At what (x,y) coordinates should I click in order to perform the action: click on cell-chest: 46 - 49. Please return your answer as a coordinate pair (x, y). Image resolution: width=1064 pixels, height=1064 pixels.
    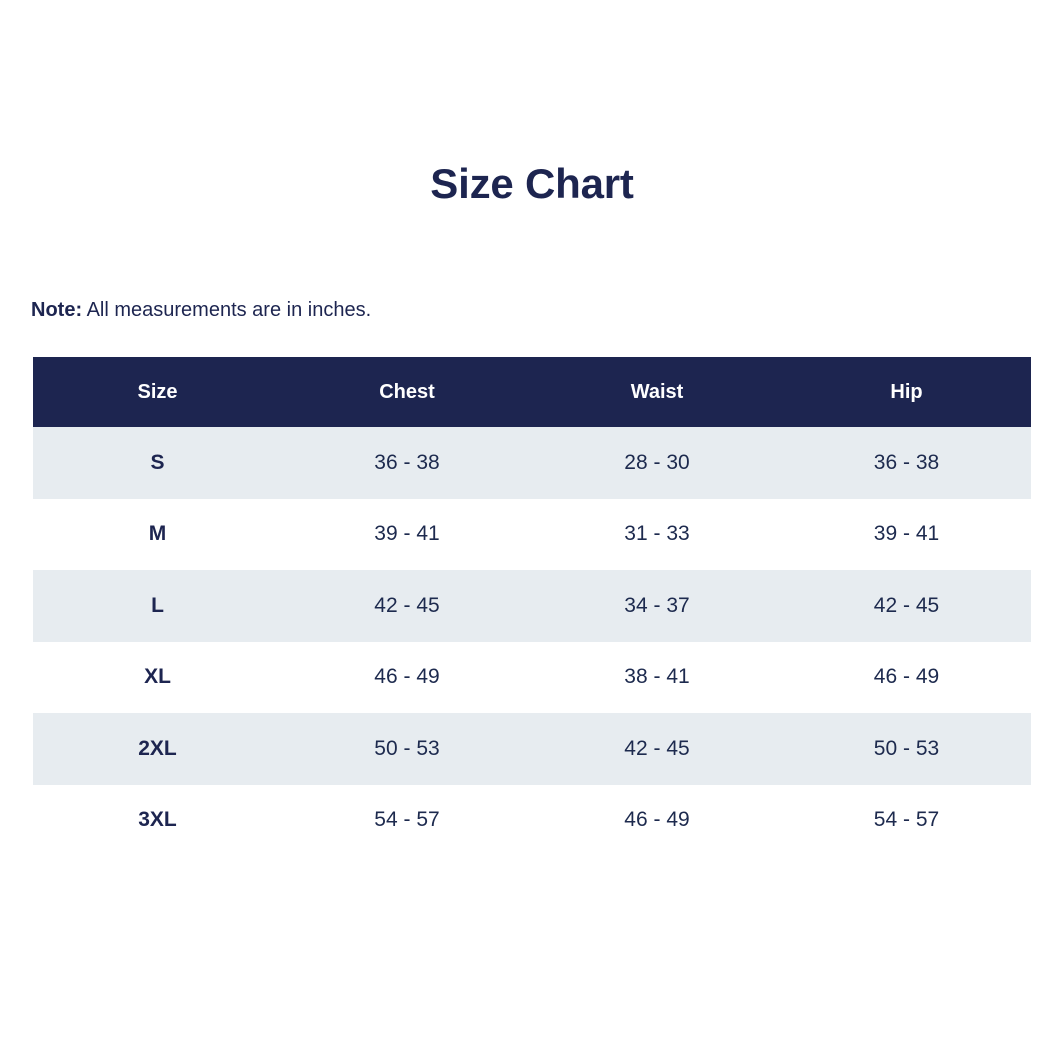
    Looking at the image, I should click on (407, 677).